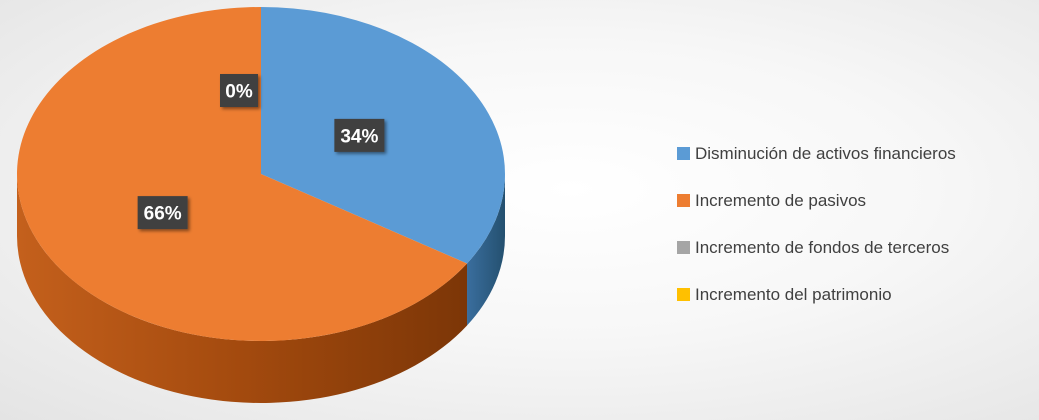  What do you see at coordinates (822, 247) in the screenshot?
I see `legend-label: Incremento de fondos de terceros` at bounding box center [822, 247].